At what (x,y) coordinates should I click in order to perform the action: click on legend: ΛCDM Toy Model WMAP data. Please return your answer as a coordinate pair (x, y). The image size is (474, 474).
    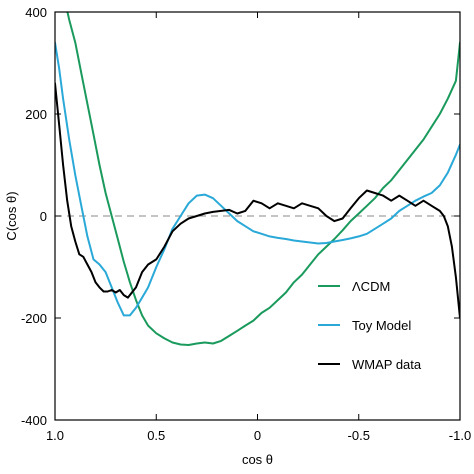
    Looking at the image, I should click on (370, 325).